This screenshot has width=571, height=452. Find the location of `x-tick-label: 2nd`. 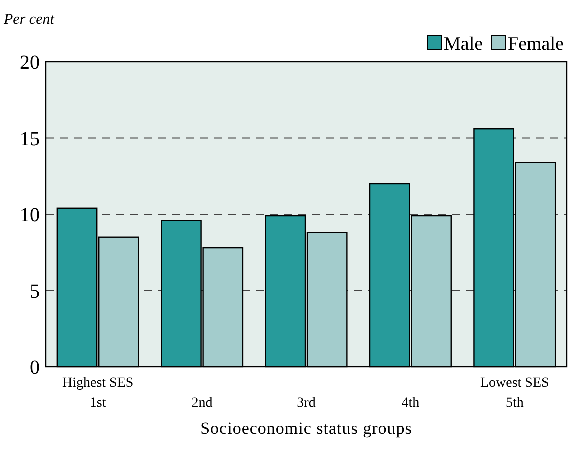

x-tick-label: 2nd is located at coordinates (202, 403).